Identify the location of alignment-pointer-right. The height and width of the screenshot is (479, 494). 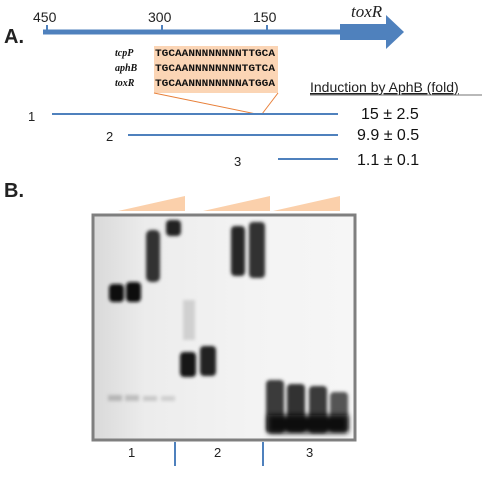
(270, 103).